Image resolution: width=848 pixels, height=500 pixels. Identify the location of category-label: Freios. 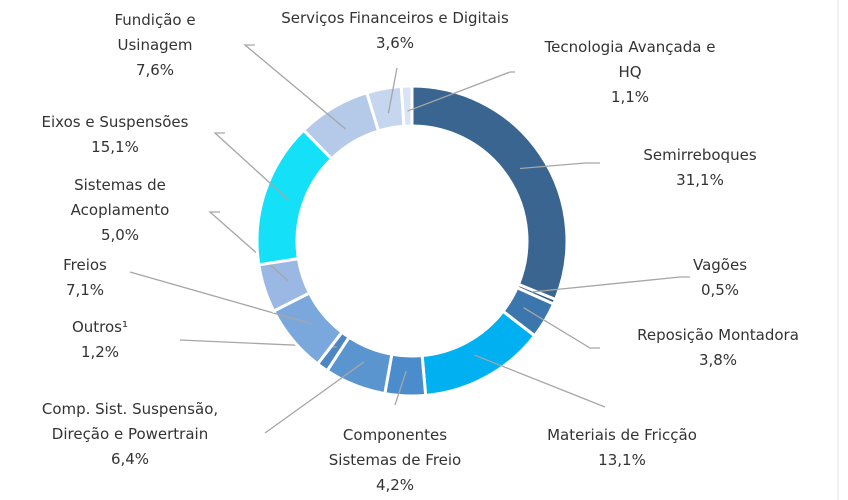
(85, 265).